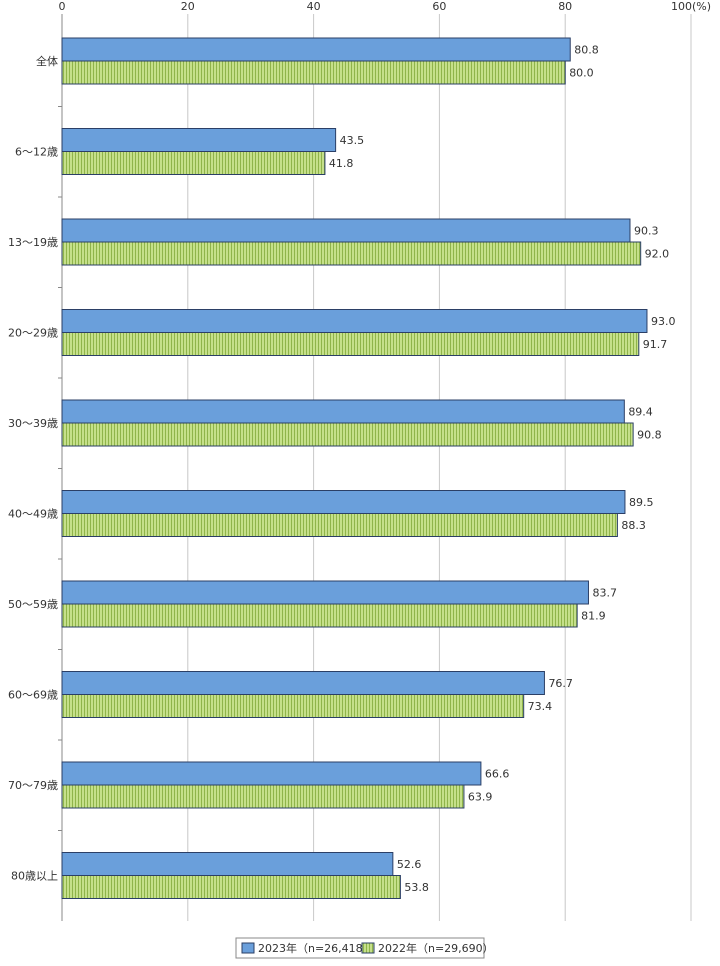 The image size is (720, 966). Describe the element at coordinates (641, 502) in the screenshot. I see `data-label-2023: 89.5` at that location.